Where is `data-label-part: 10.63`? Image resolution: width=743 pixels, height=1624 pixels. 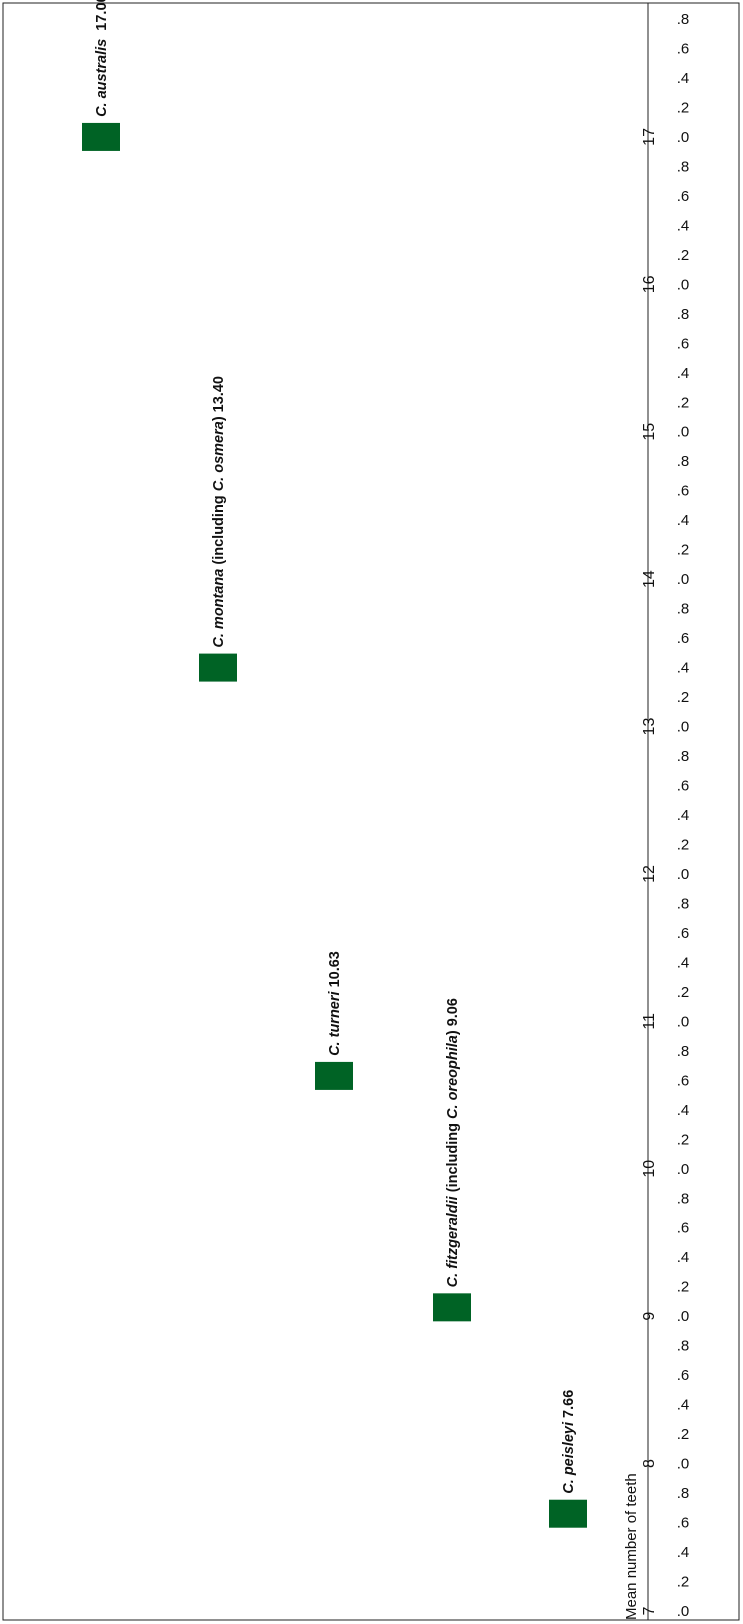 data-label-part: 10.63 is located at coordinates (335, 971).